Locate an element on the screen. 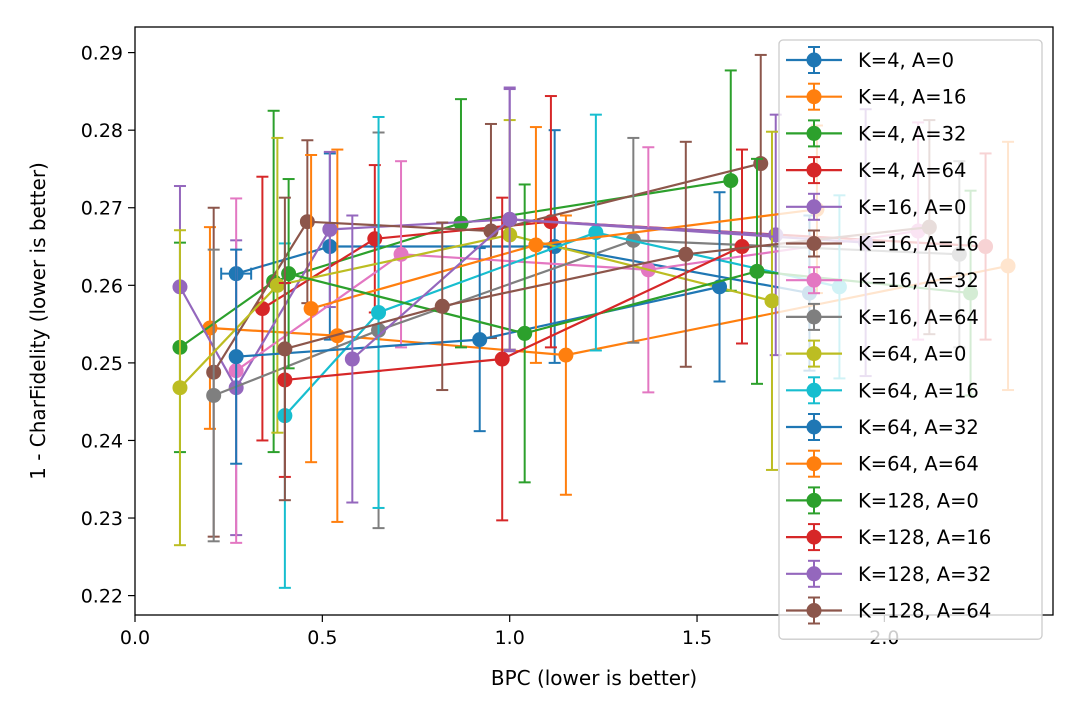  legend-label: K=16, A=32 is located at coordinates (918, 280).